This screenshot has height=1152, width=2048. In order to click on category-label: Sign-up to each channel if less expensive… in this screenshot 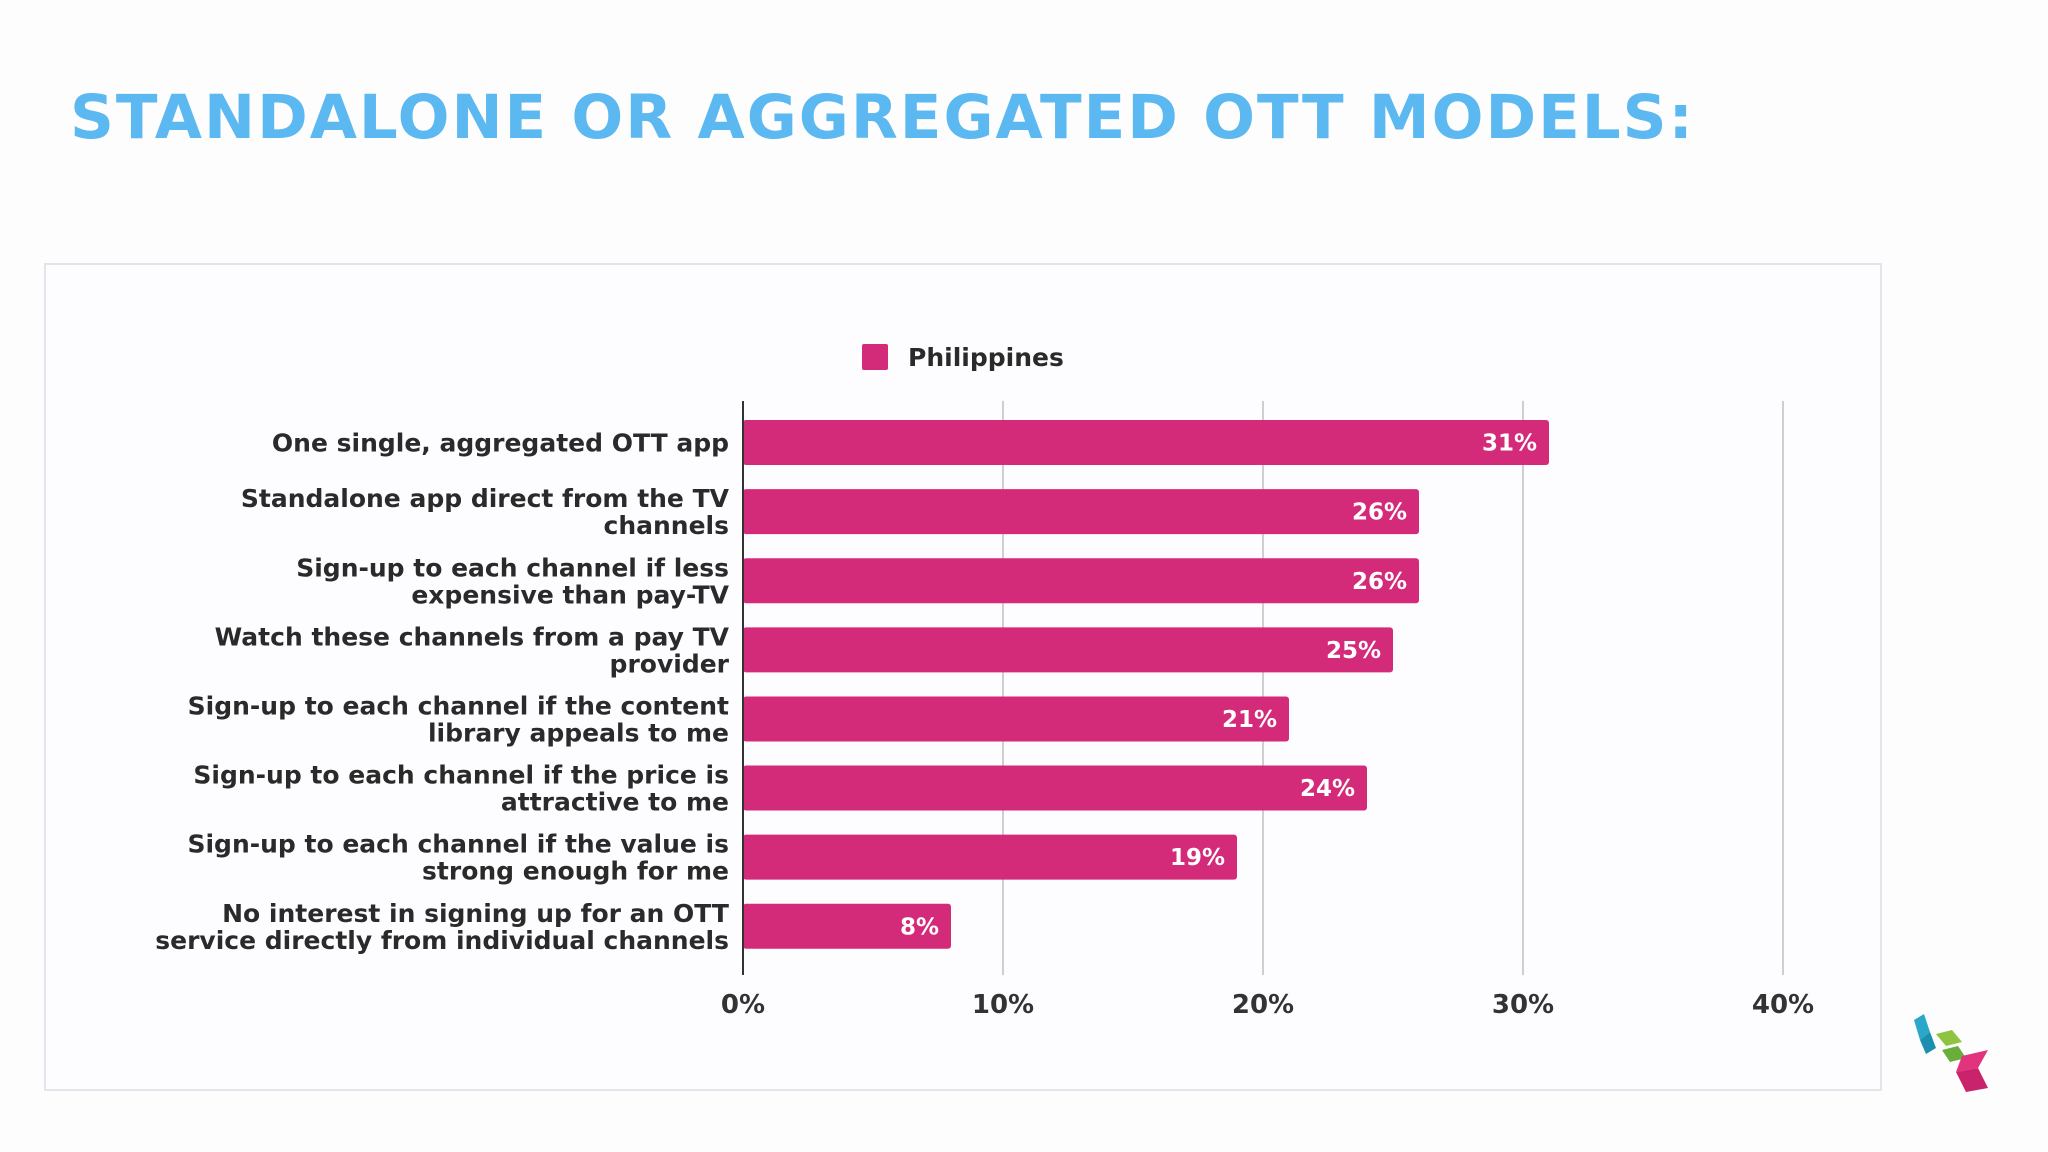, I will do `click(512, 581)`.